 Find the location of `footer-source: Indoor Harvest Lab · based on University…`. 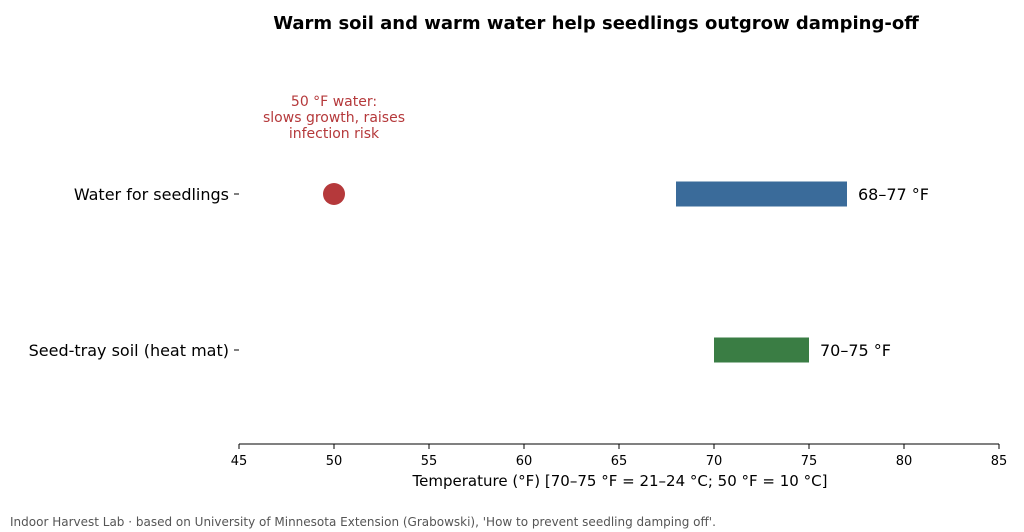

footer-source: Indoor Harvest Lab · based on University… is located at coordinates (363, 522).